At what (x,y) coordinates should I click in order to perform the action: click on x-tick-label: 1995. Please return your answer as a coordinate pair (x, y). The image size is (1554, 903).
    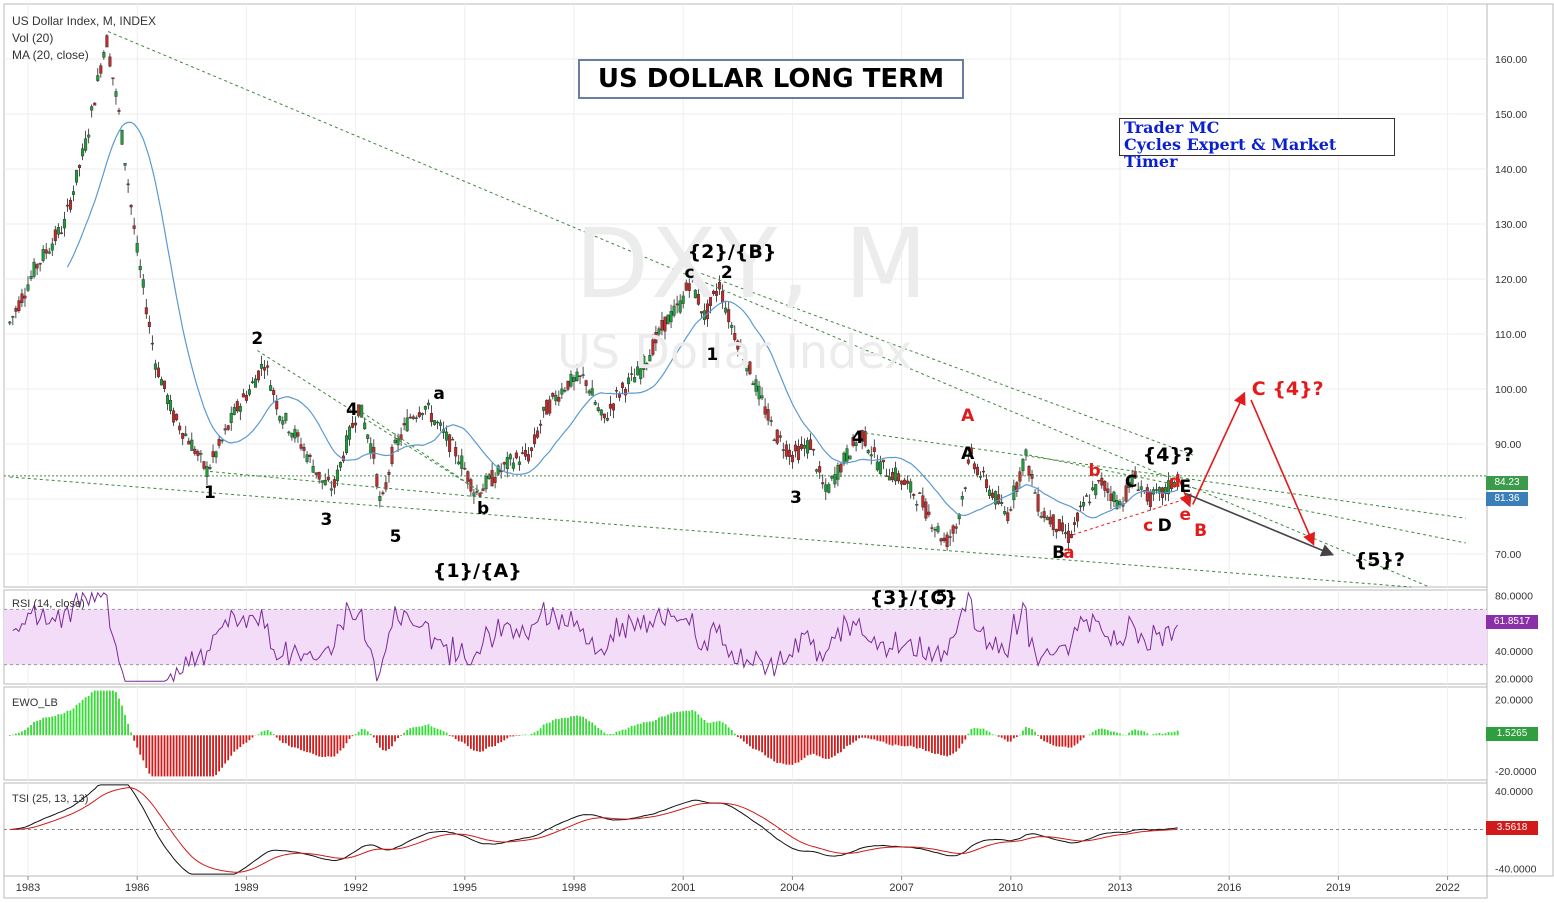
    Looking at the image, I should click on (465, 888).